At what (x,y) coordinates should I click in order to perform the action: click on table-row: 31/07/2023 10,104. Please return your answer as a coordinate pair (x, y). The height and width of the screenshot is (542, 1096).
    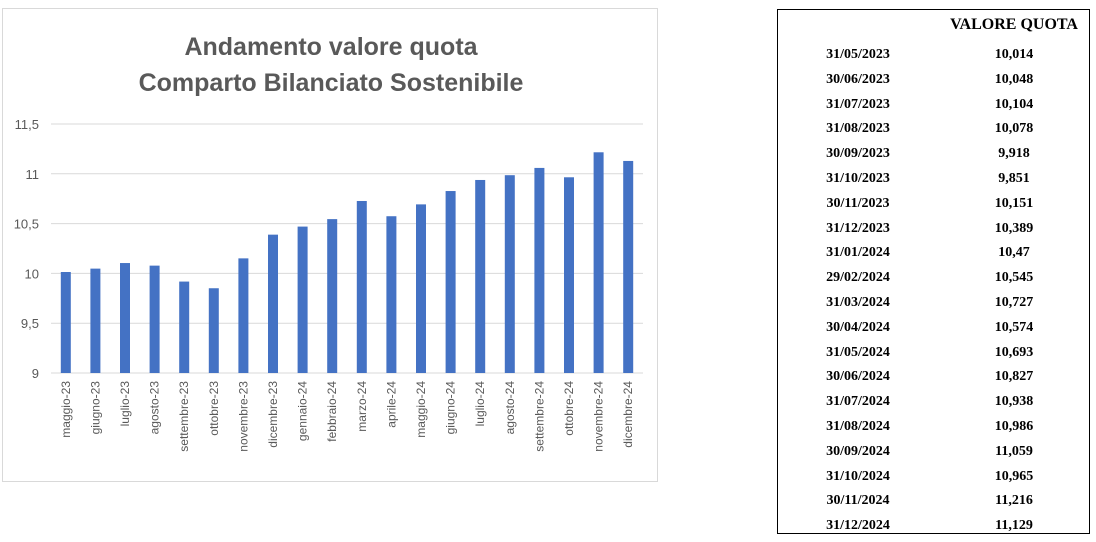
    Looking at the image, I should click on (934, 109).